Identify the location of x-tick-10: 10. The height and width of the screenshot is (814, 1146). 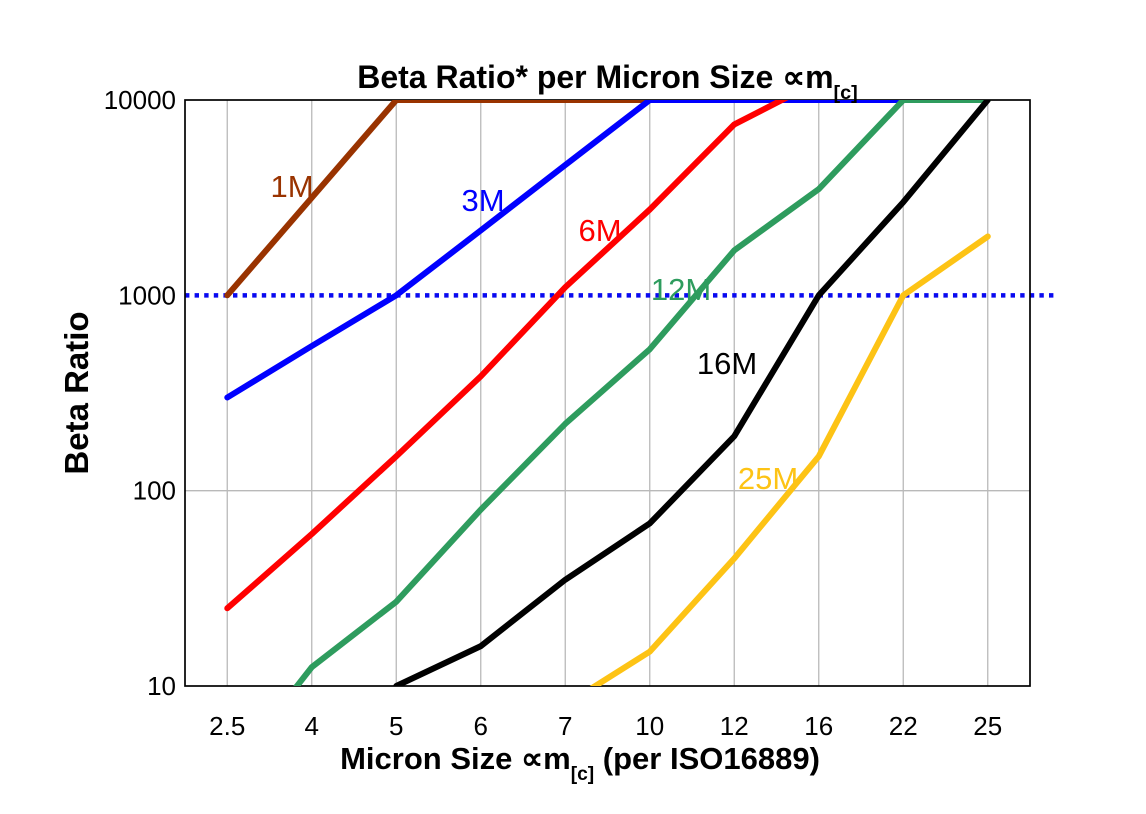
(649, 726).